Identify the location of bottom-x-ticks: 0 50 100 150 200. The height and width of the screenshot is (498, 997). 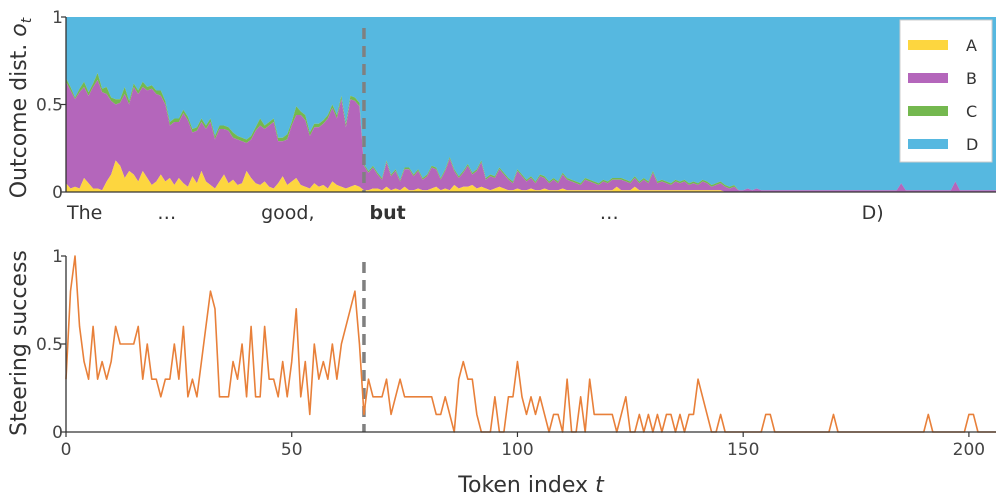
(523, 446).